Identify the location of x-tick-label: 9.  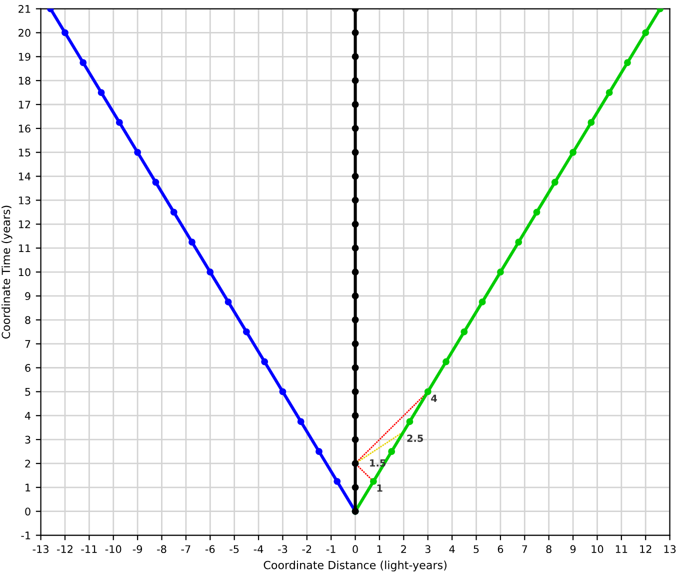
(573, 549).